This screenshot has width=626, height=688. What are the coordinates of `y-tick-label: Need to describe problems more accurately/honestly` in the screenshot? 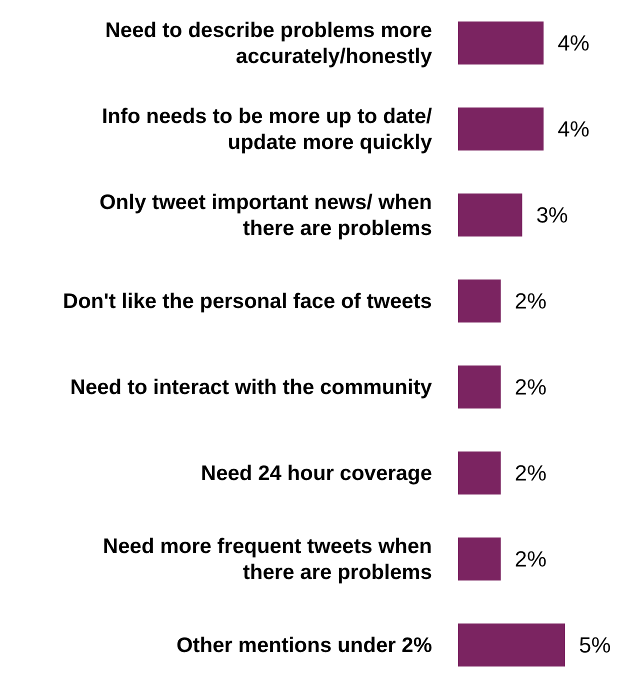 It's located at (268, 43).